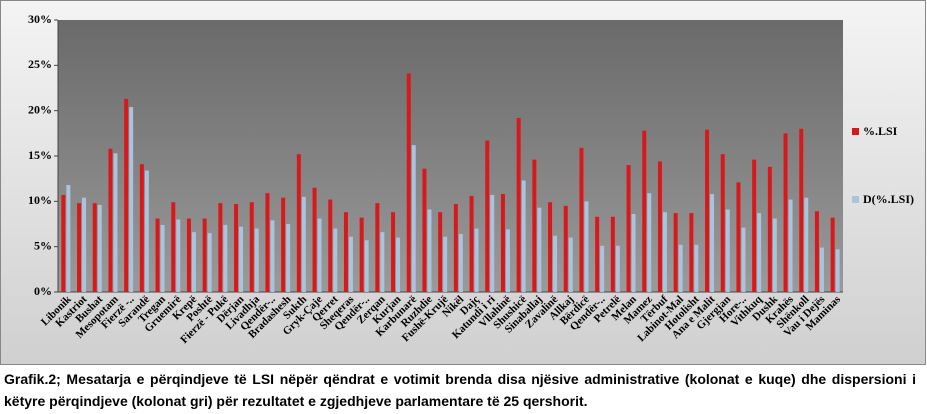 This screenshot has width=927, height=414. Describe the element at coordinates (43, 245) in the screenshot. I see `y-tick-label: 5%` at that location.